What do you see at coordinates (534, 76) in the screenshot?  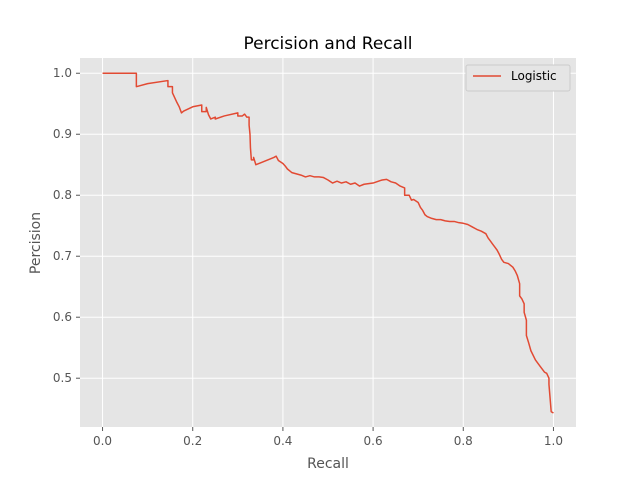 I see `legend-label: Logistic` at bounding box center [534, 76].